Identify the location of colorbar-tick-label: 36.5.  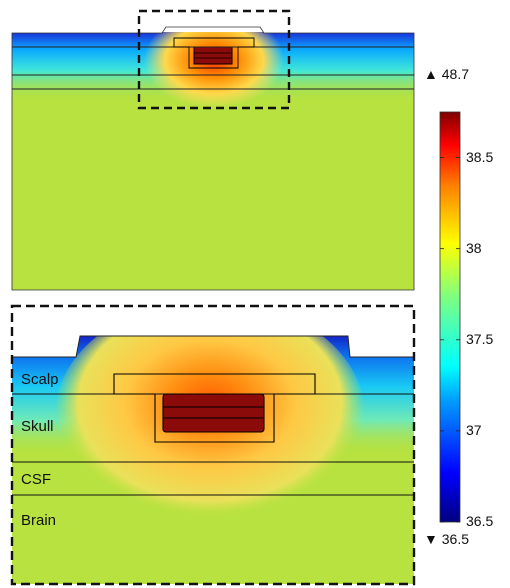
(479, 521).